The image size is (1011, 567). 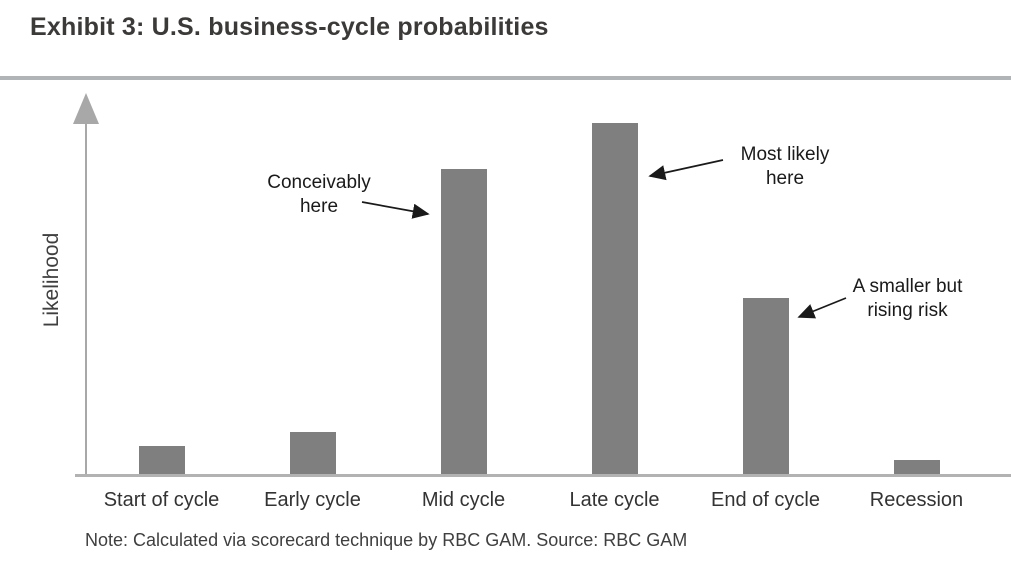 What do you see at coordinates (765, 386) in the screenshot?
I see `bar-end-of-cycle` at bounding box center [765, 386].